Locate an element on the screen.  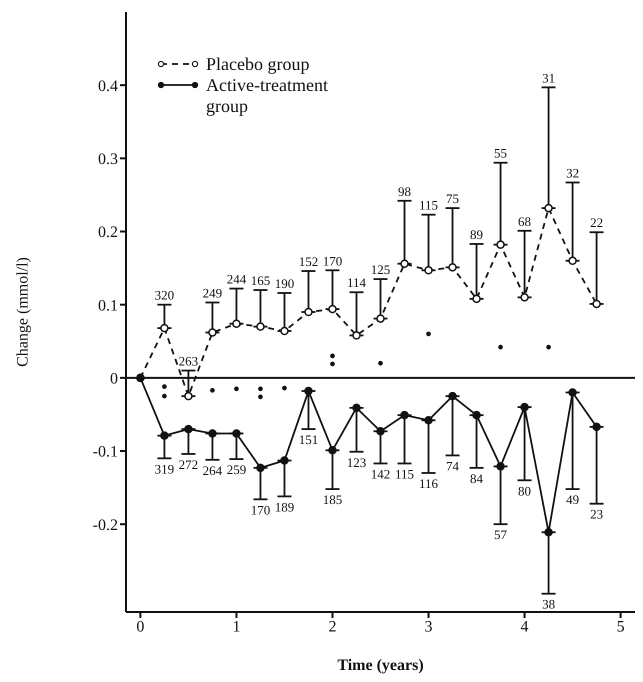
y-tick-label: 0.4 is located at coordinates (108, 86).